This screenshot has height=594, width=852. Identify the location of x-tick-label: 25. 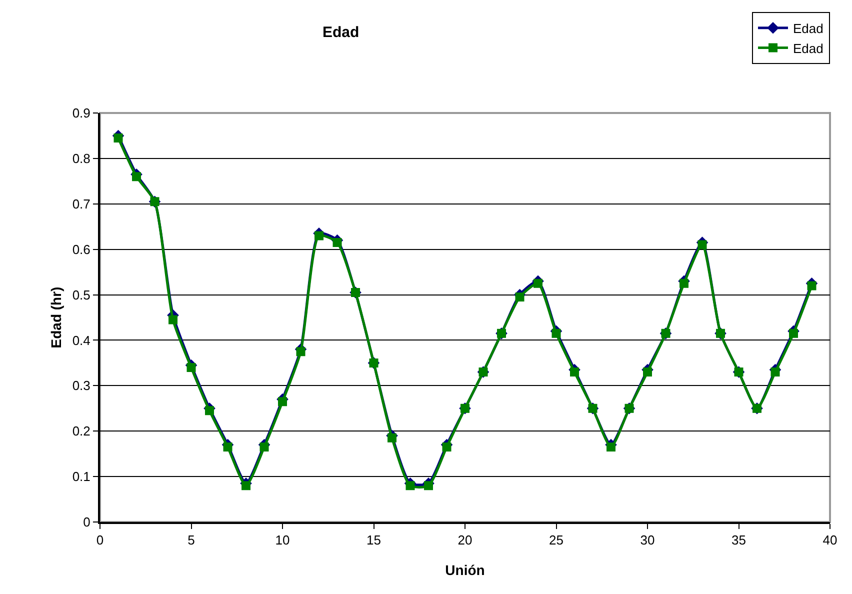
(556, 540).